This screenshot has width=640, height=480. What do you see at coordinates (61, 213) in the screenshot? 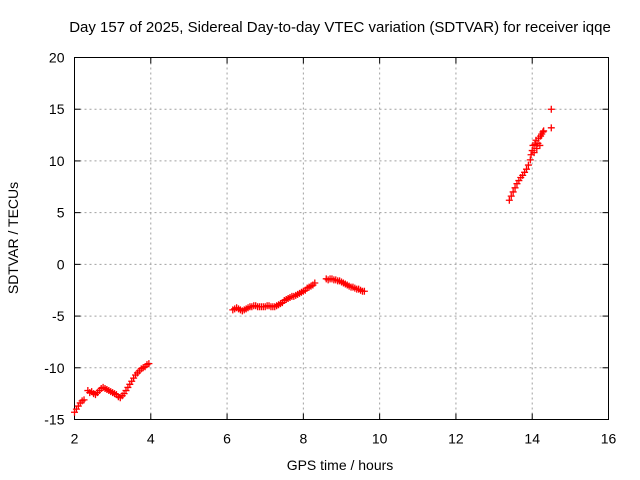
I see `y-tick-label: 5` at bounding box center [61, 213].